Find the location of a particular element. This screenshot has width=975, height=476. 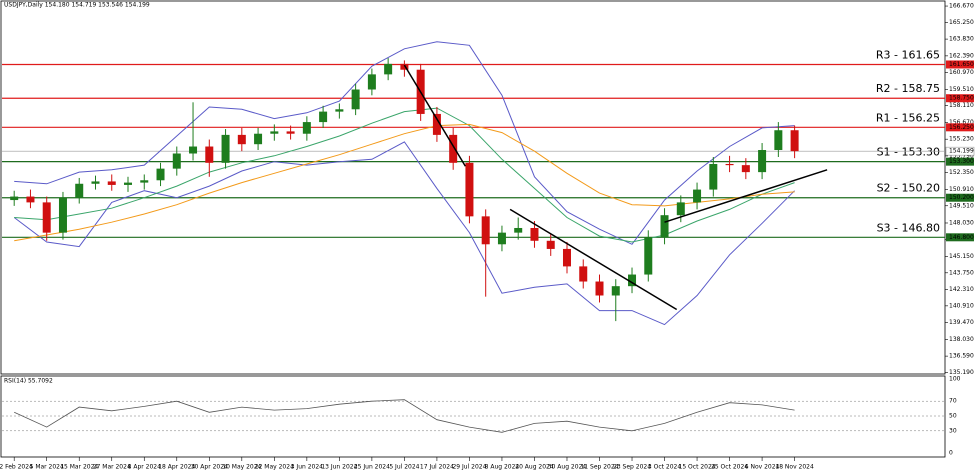

level-axis-label: 156.250 is located at coordinates (961, 127).